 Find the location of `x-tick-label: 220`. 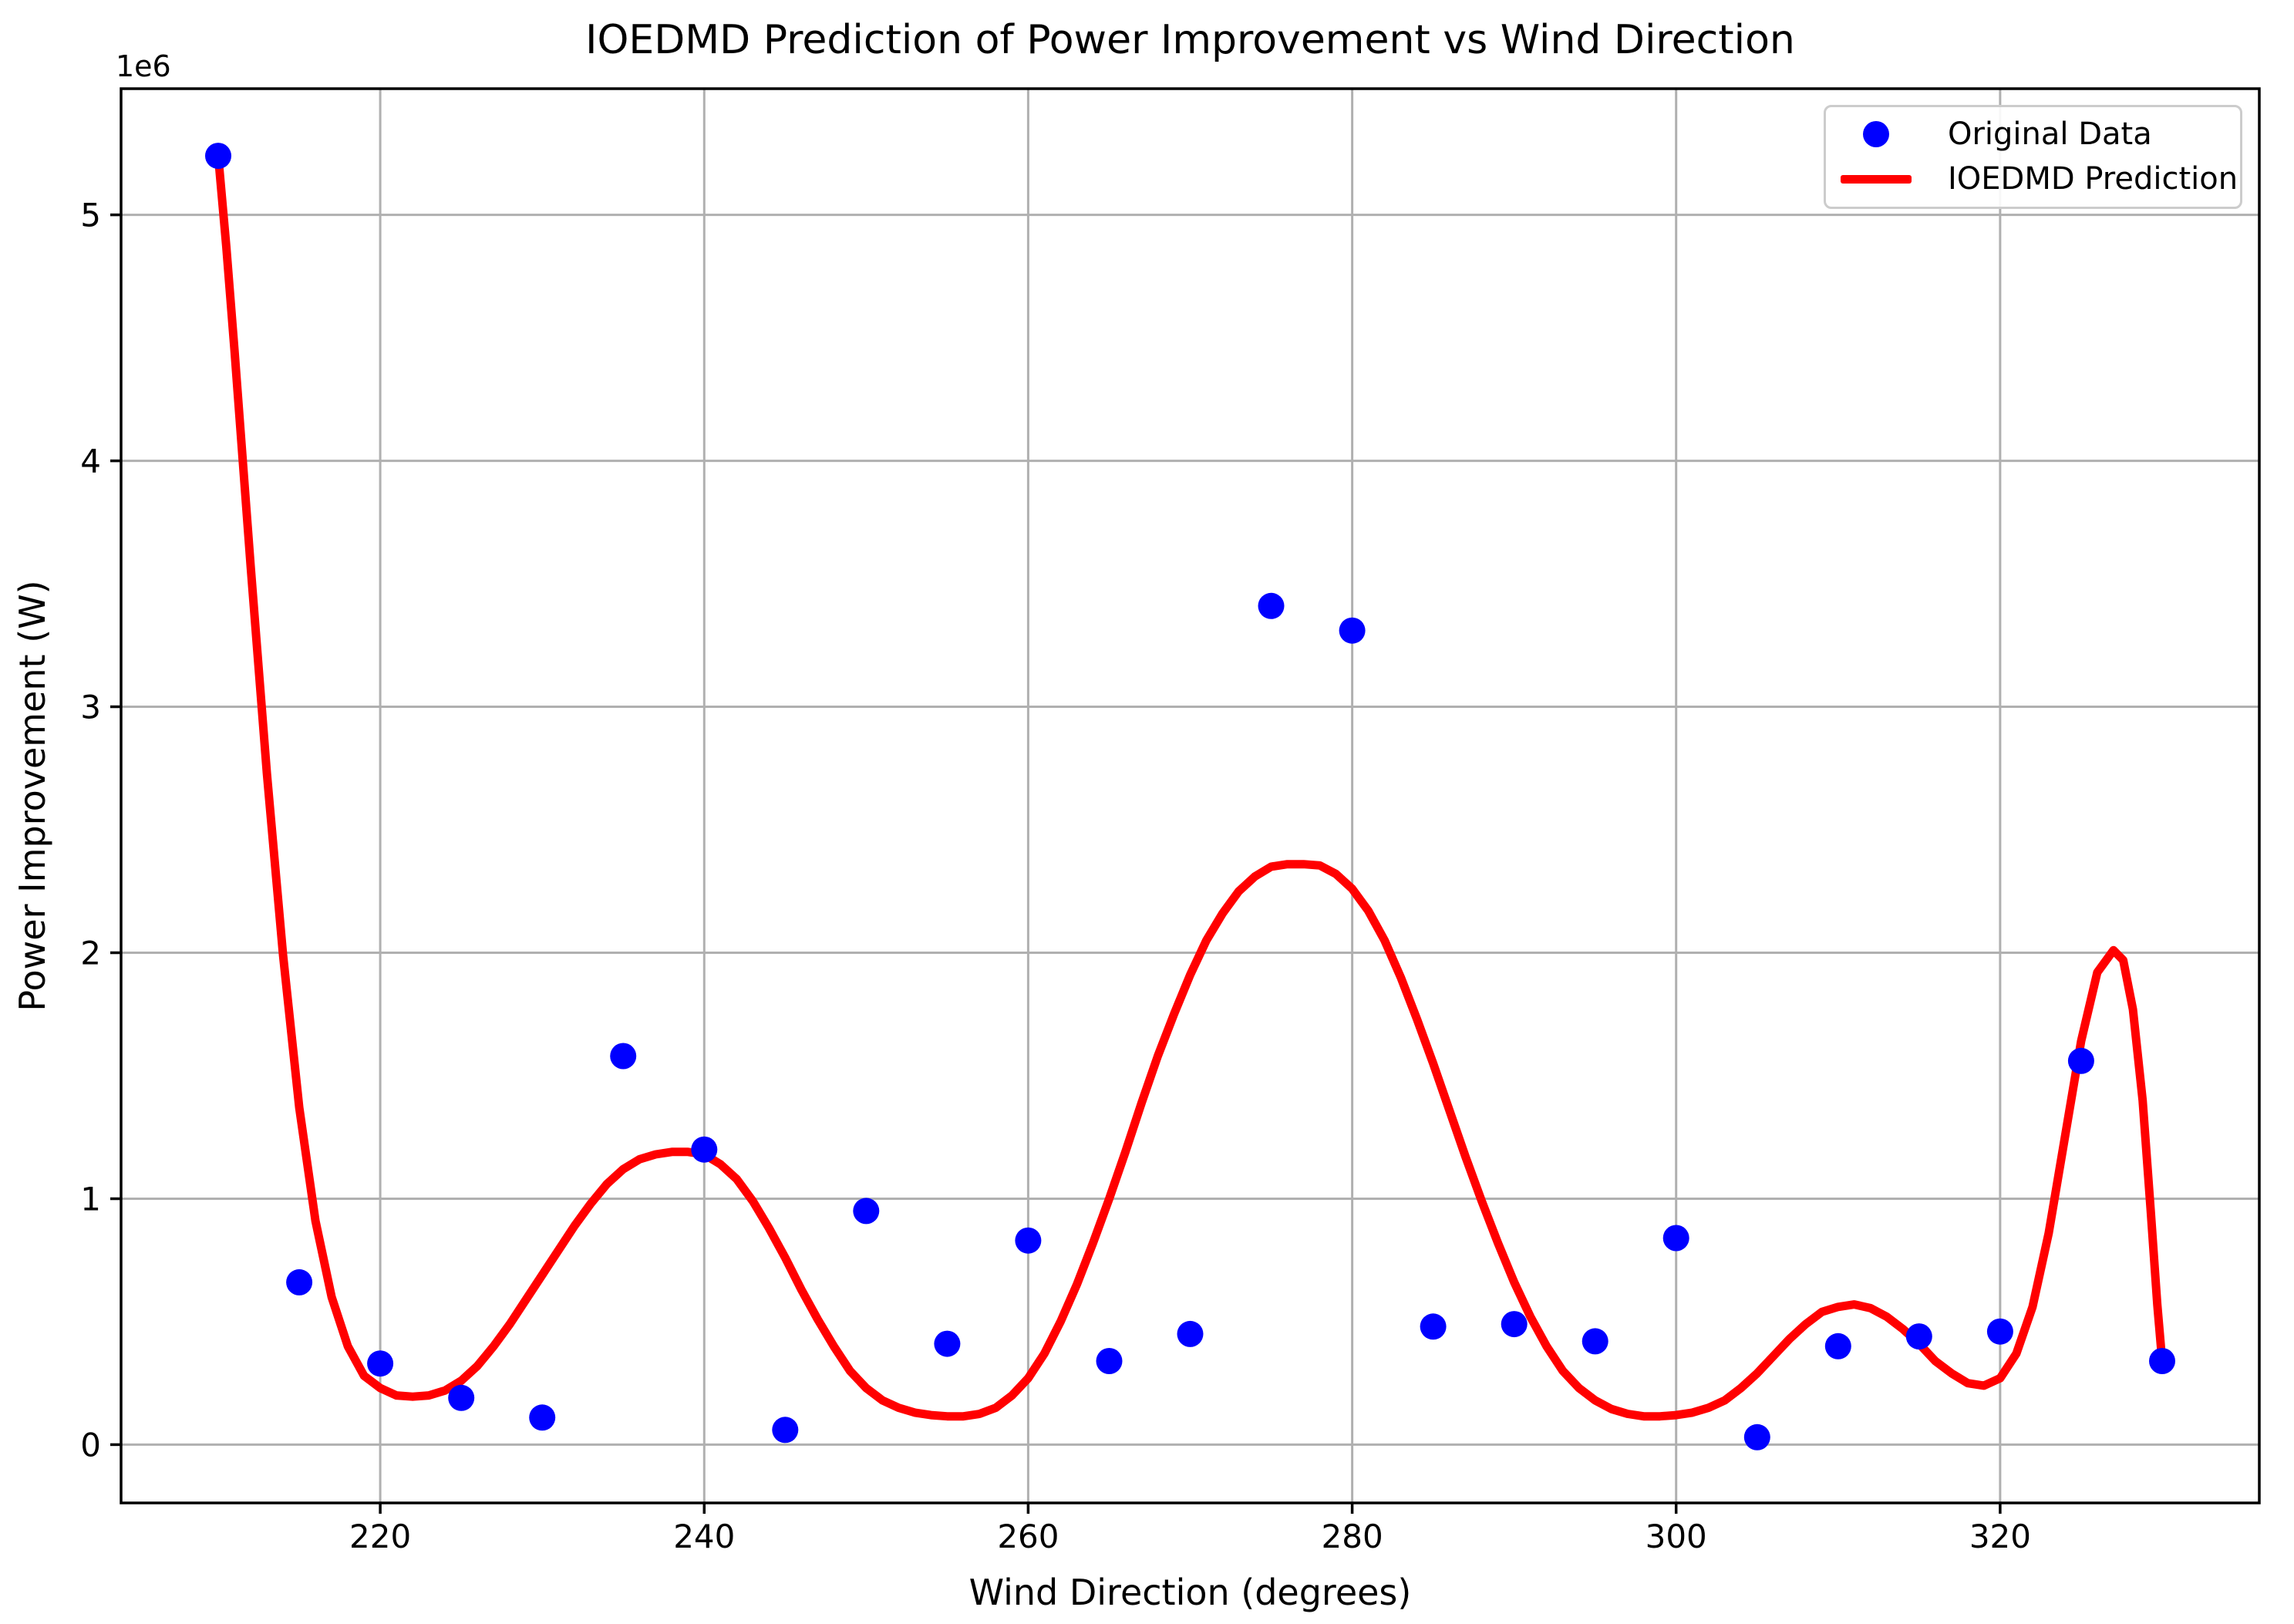

x-tick-label: 220 is located at coordinates (380, 1536).